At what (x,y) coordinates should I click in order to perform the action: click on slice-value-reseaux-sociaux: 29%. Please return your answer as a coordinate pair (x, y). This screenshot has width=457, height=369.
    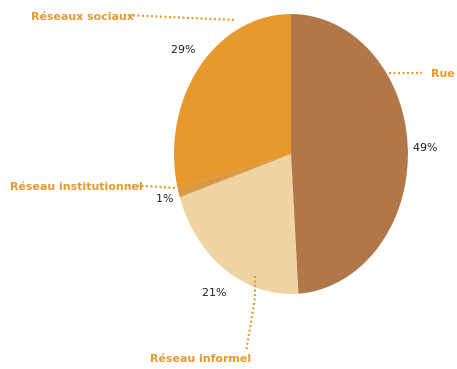
    Looking at the image, I should click on (183, 49).